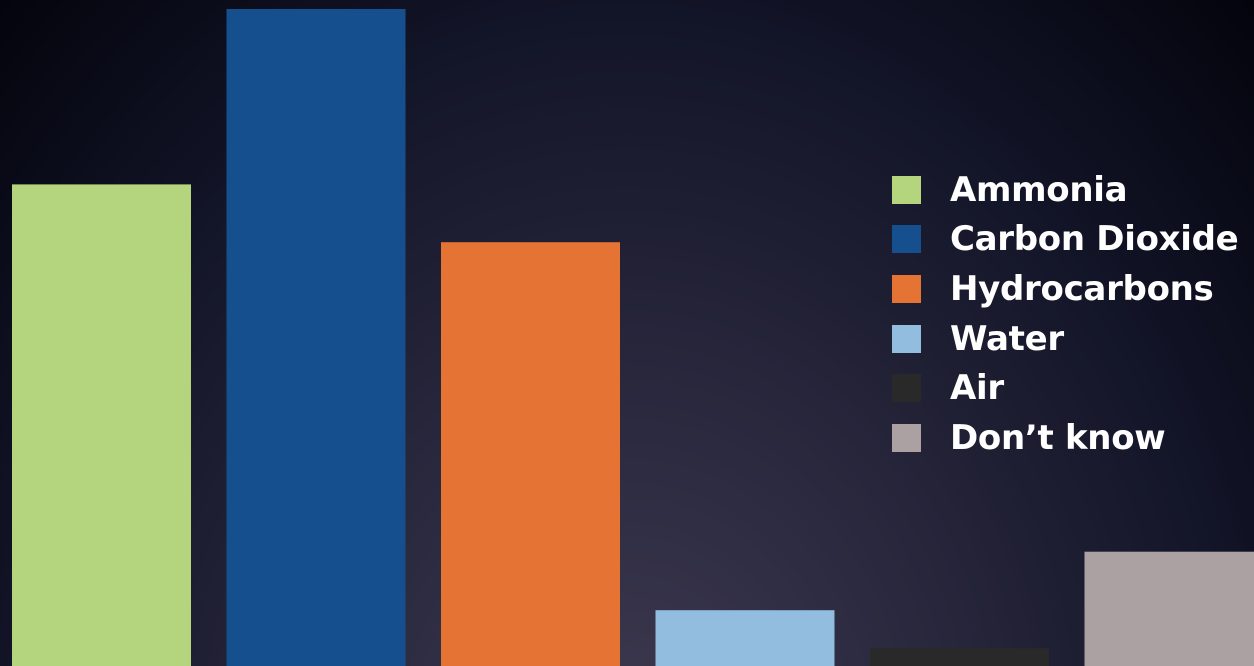 The image size is (1254, 666). Describe the element at coordinates (1094, 239) in the screenshot. I see `legend-label: Carbon Dioxide` at that location.